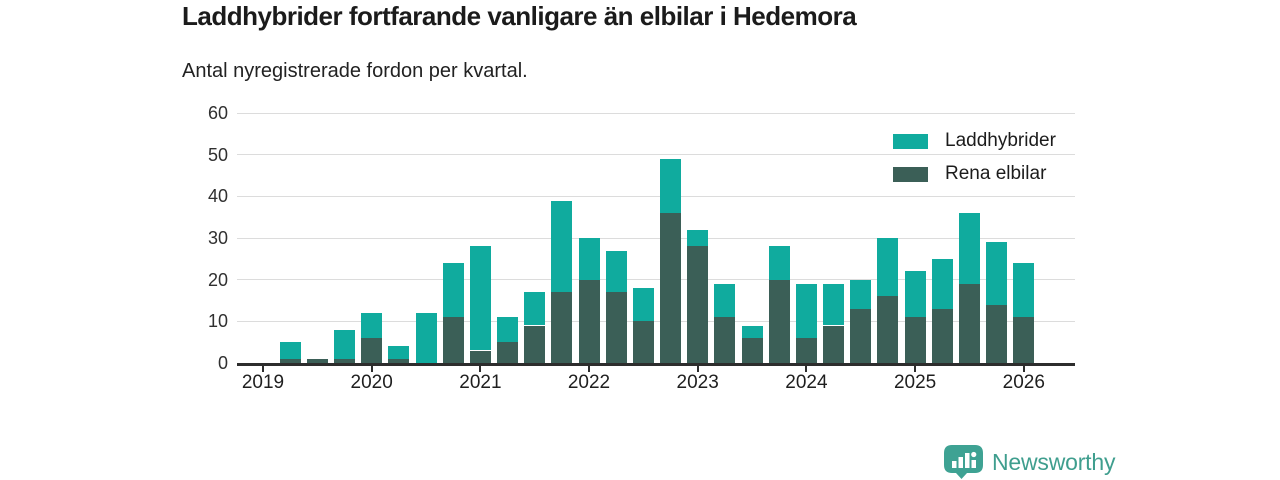 Image resolution: width=1280 pixels, height=480 pixels. What do you see at coordinates (217, 321) in the screenshot?
I see `y-tick-label-10: 10` at bounding box center [217, 321].